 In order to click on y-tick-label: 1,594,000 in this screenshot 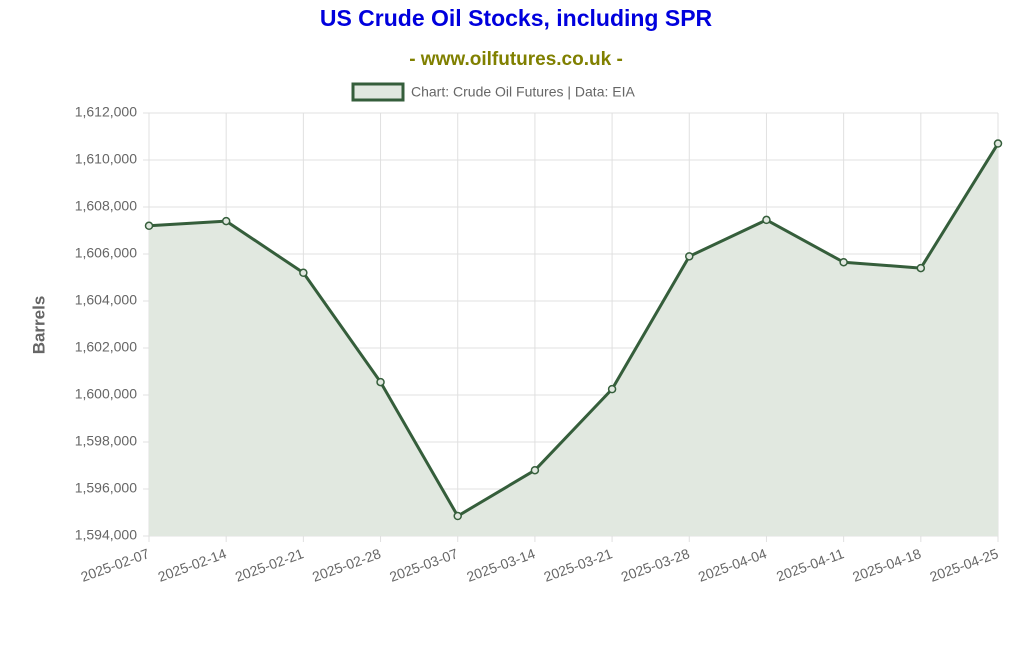, I will do `click(106, 535)`.